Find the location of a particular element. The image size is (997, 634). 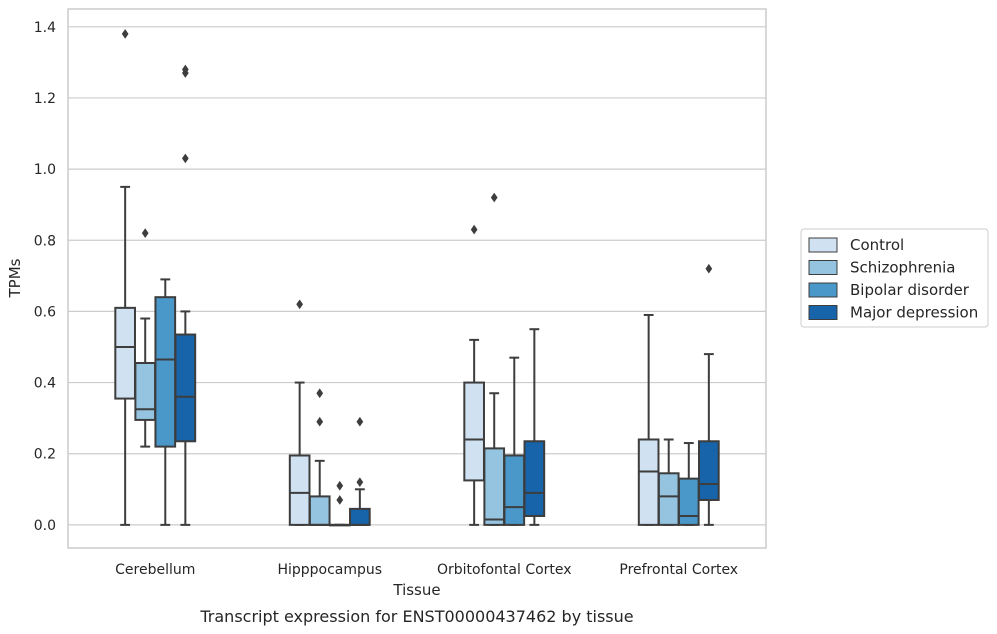

y-axis-label: TPMs is located at coordinates (15, 278).